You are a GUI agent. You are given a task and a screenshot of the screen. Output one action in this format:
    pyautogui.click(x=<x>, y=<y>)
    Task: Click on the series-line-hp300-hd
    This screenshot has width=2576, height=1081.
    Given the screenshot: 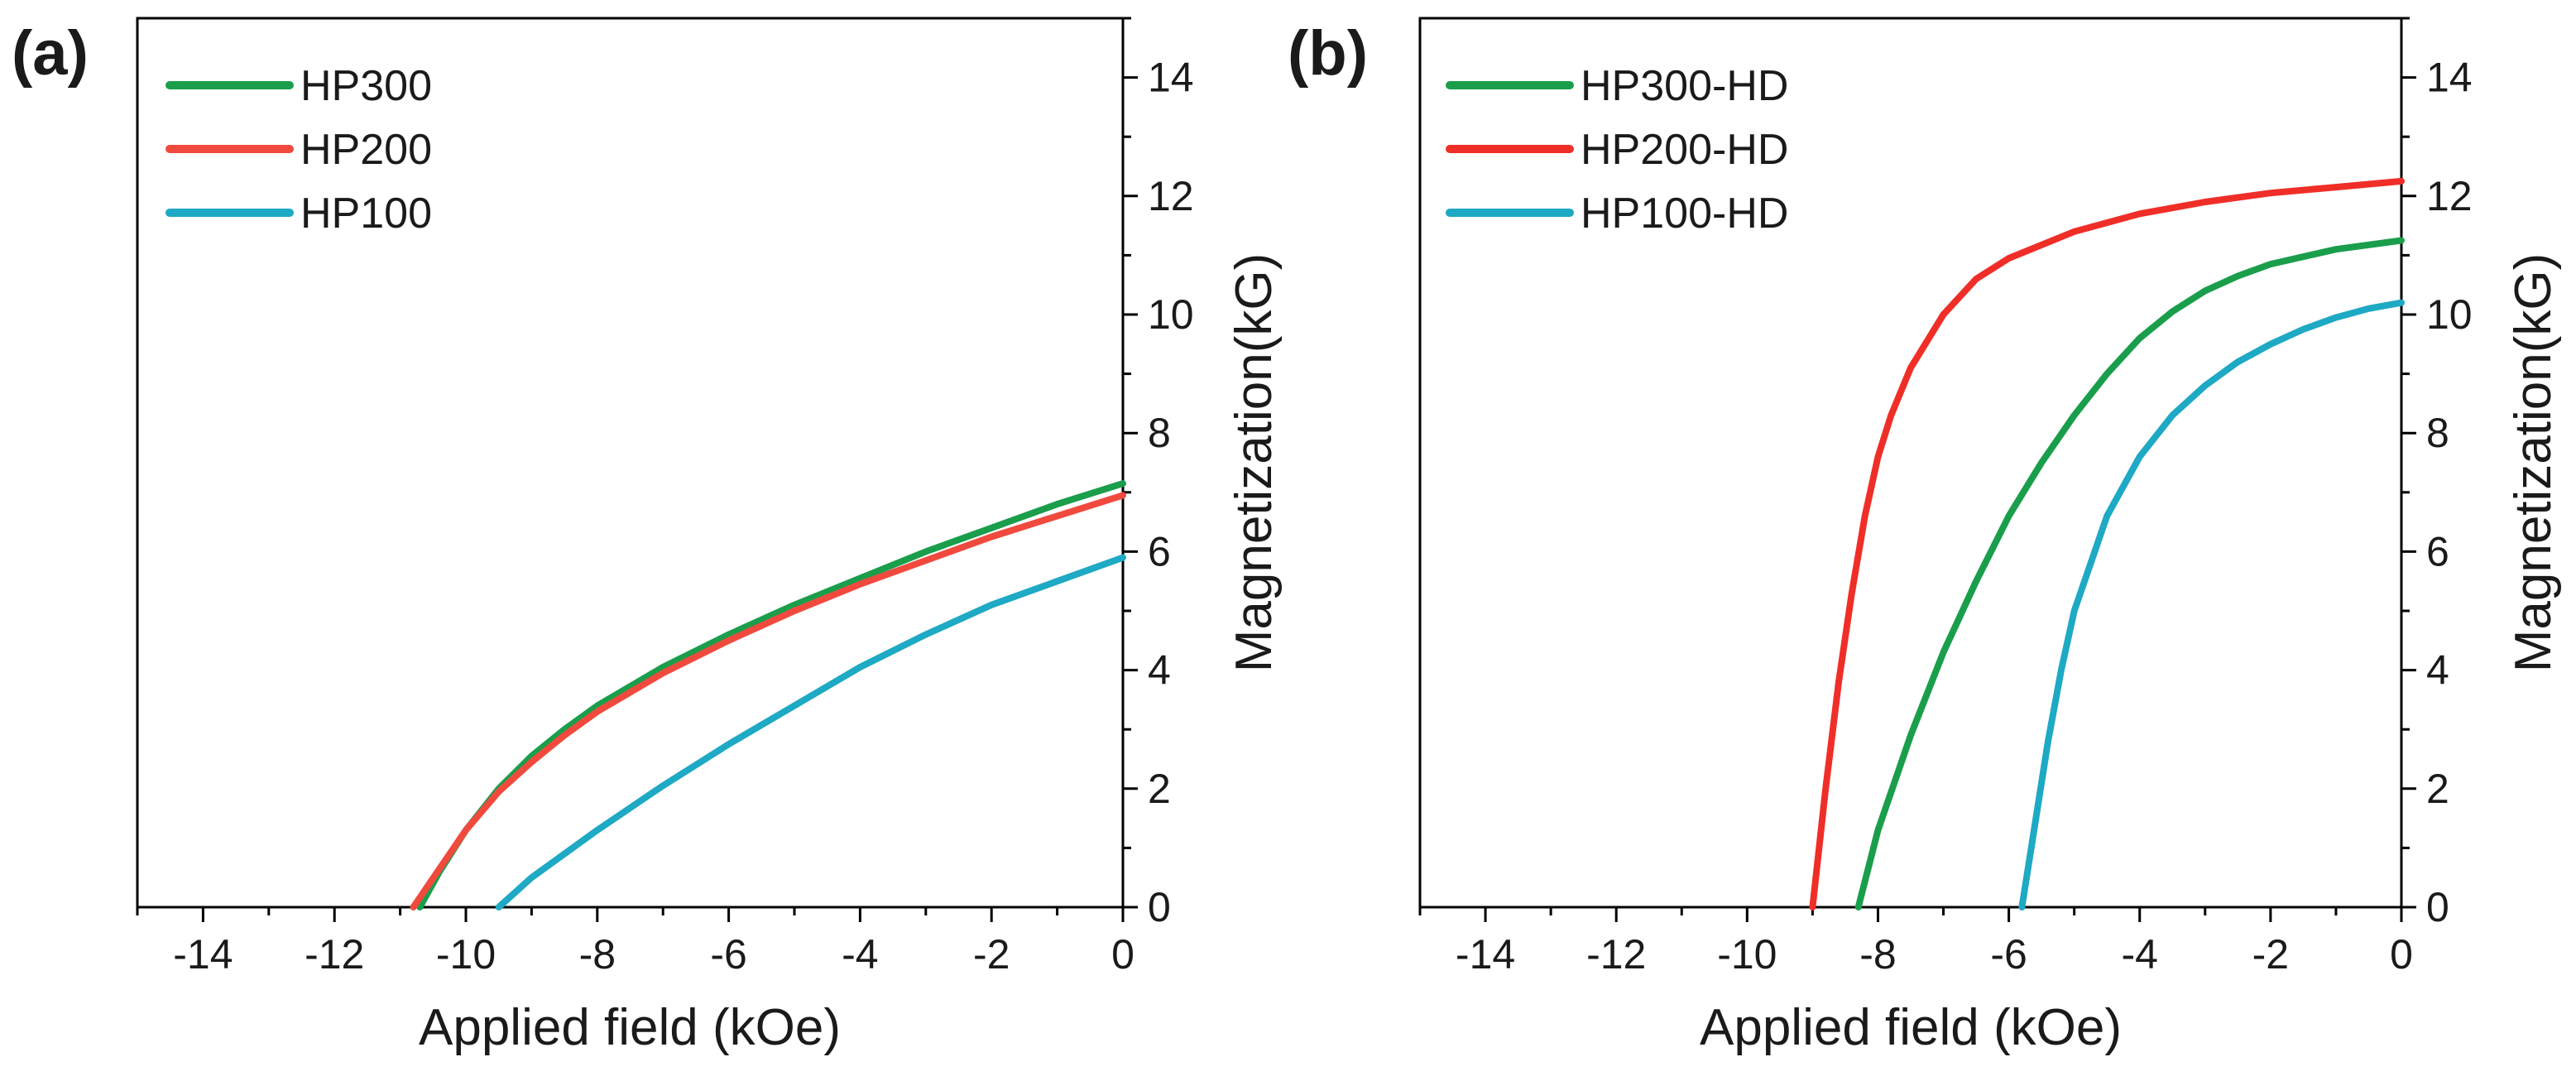 What is the action you would take?
    pyautogui.click(x=2129, y=574)
    